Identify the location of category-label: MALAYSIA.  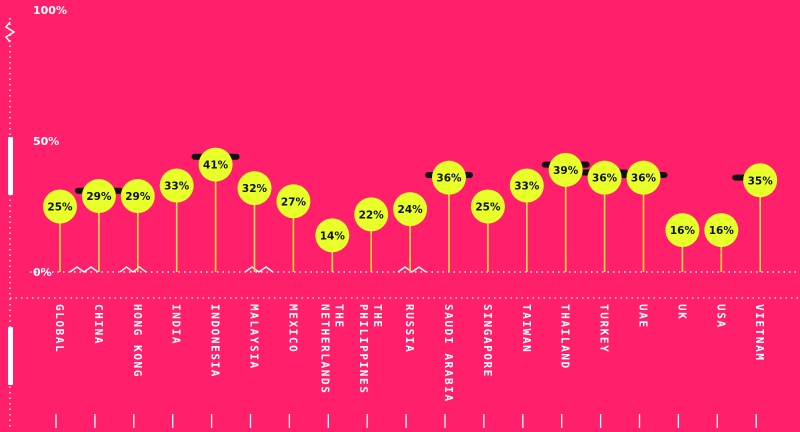
(254, 337).